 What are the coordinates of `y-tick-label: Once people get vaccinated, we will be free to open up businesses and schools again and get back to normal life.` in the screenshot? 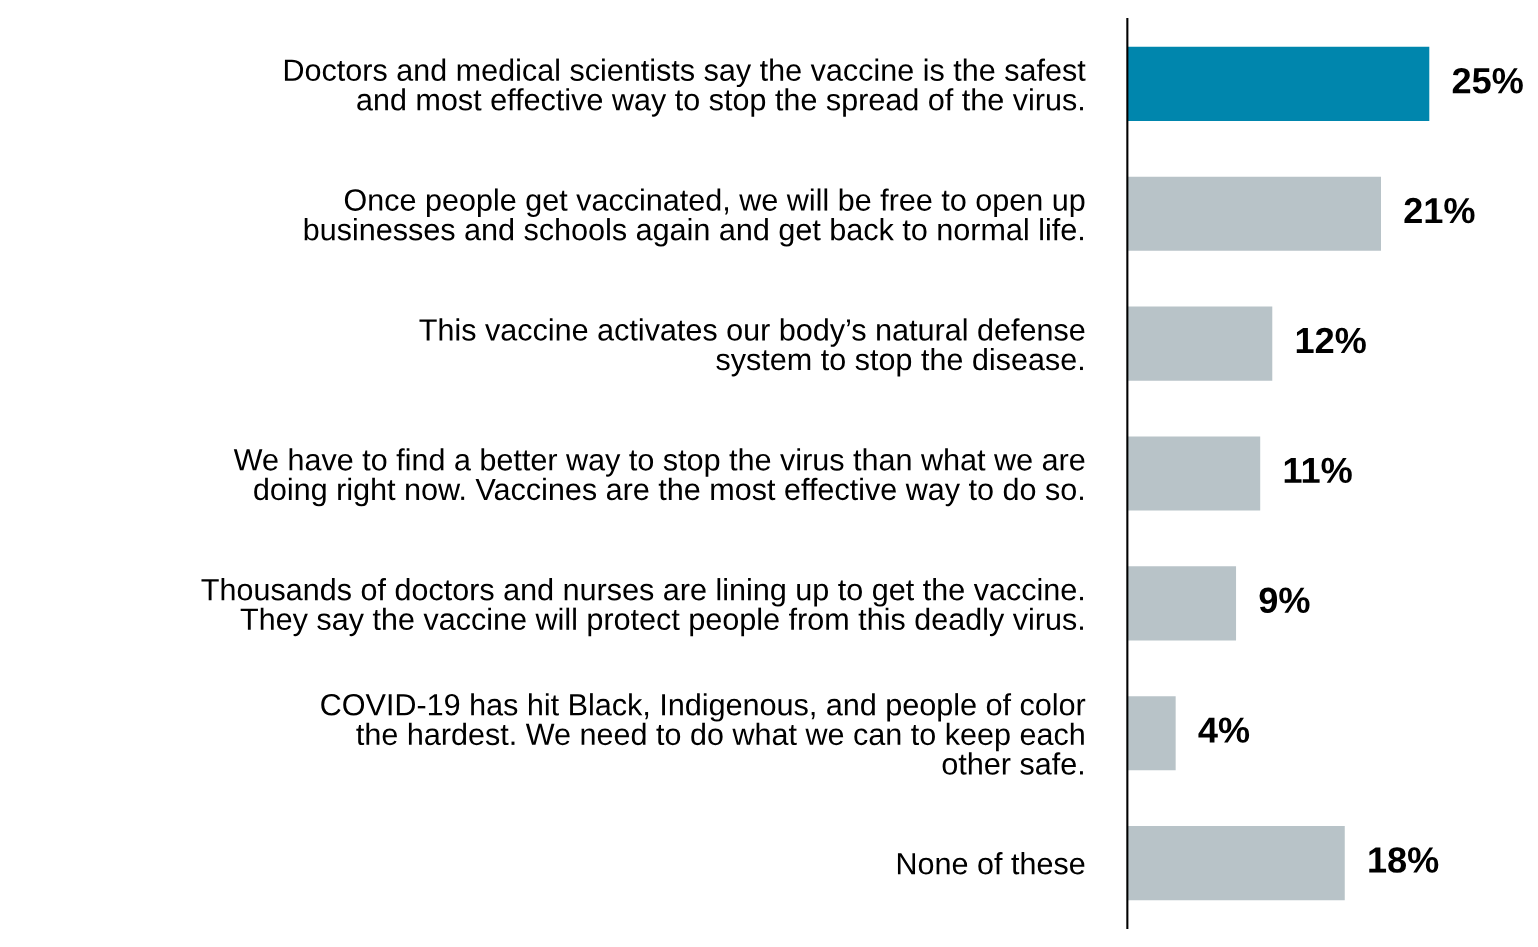 It's located at (694, 217).